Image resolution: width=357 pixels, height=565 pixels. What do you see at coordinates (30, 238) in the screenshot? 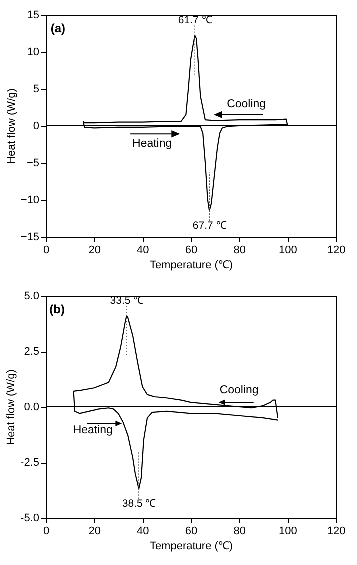
I see `y-tick-label: −15` at bounding box center [30, 238].